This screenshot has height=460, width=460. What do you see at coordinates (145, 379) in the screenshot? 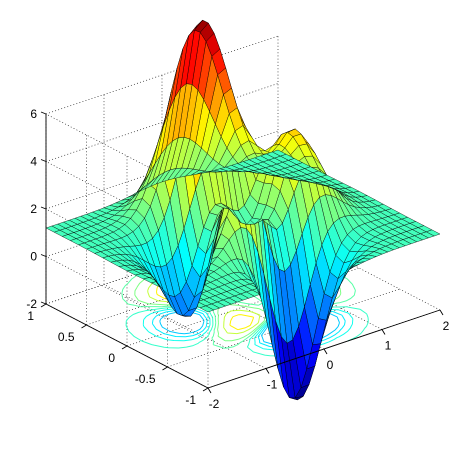
I see `y-tick-label: -0.5` at bounding box center [145, 379].